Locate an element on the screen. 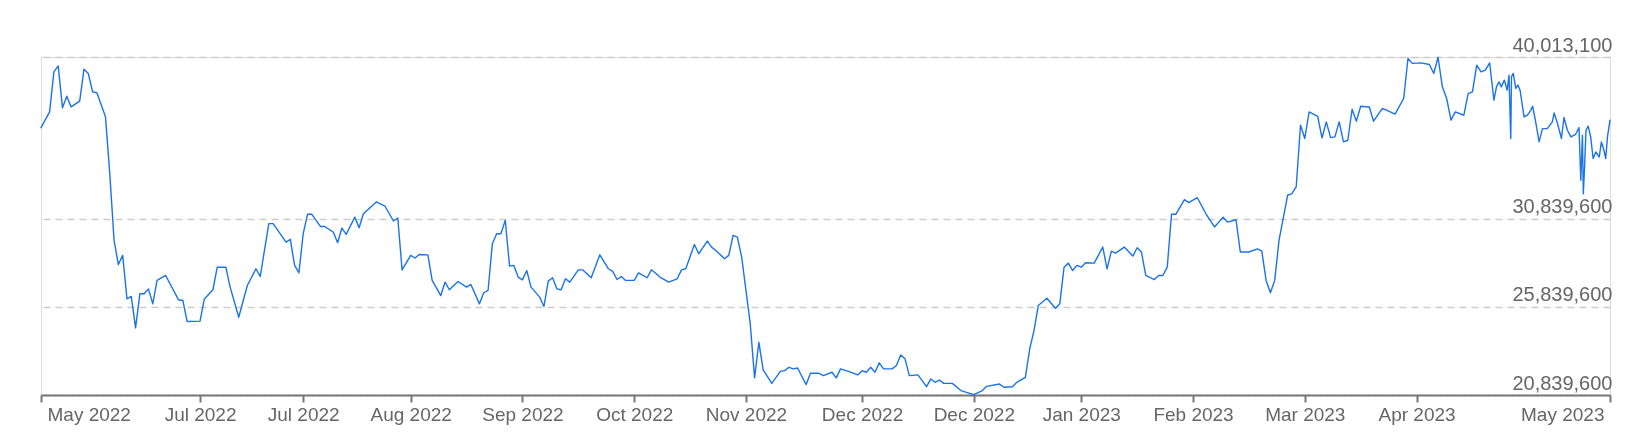 The width and height of the screenshot is (1633, 432). y-tick-label: 30,839,600 is located at coordinates (1562, 206).